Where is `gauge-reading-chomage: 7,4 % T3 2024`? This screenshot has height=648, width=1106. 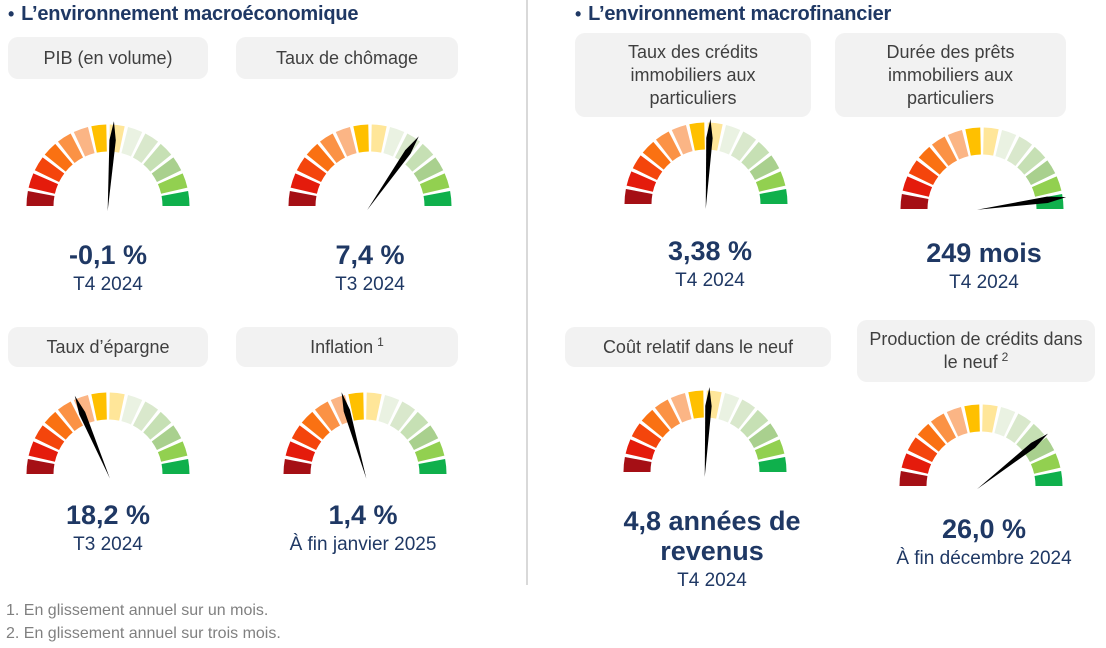 gauge-reading-chomage: 7,4 % T3 2024 is located at coordinates (370, 268).